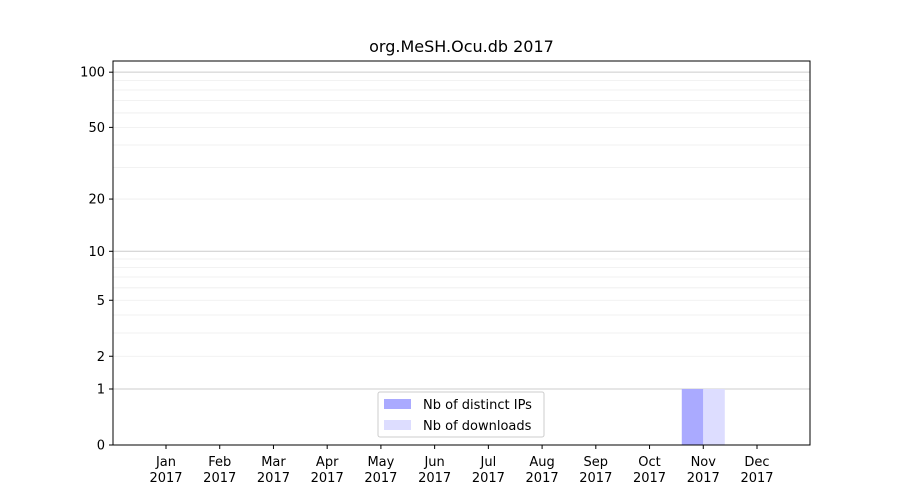  What do you see at coordinates (488, 462) in the screenshot?
I see `x-tick-label-month: Jul` at bounding box center [488, 462].